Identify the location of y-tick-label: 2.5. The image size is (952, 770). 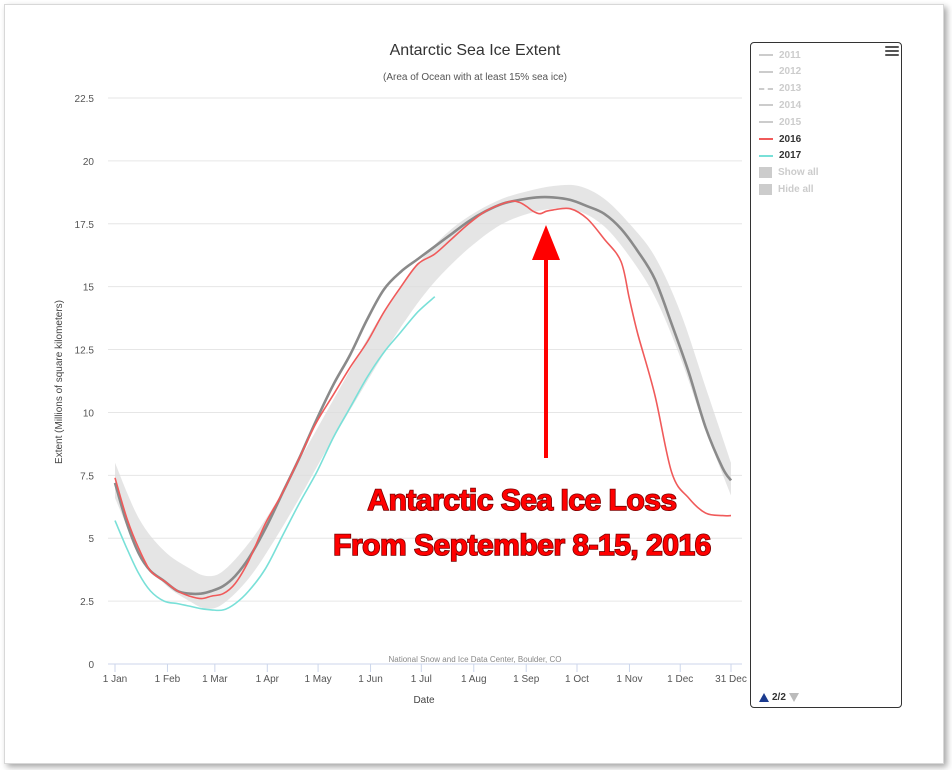
(87, 602).